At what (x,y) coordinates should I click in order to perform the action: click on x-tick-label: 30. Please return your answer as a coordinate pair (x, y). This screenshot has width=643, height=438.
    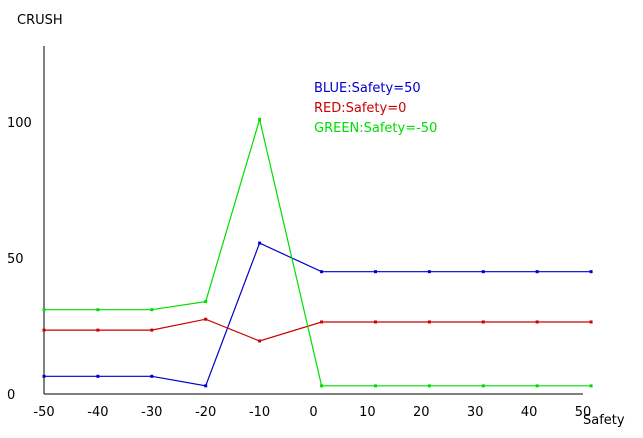
    Looking at the image, I should click on (475, 412).